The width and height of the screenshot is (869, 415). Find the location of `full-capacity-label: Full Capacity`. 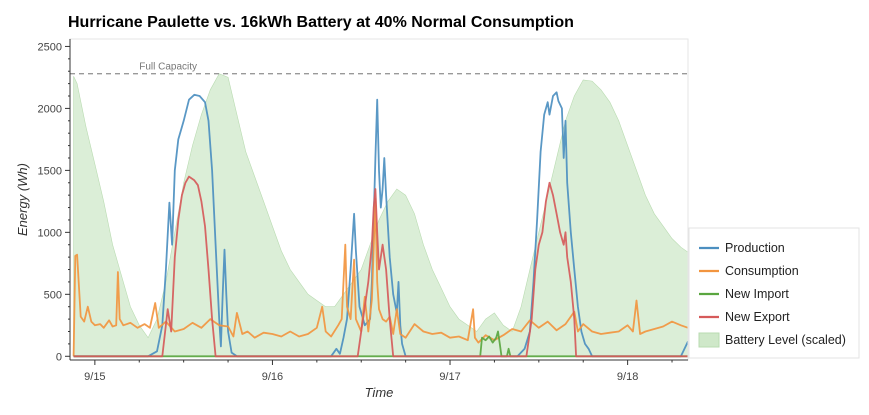

full-capacity-label: Full Capacity is located at coordinates (168, 67).